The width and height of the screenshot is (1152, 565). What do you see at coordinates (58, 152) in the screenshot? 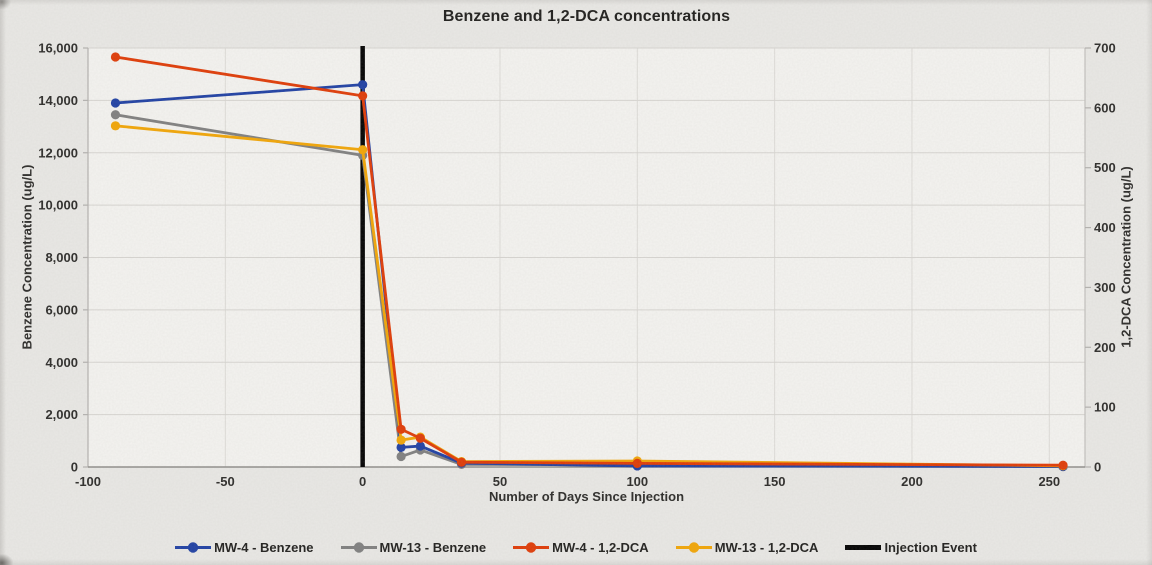
I see `y-left-tick-label: 12,000` at bounding box center [58, 152].